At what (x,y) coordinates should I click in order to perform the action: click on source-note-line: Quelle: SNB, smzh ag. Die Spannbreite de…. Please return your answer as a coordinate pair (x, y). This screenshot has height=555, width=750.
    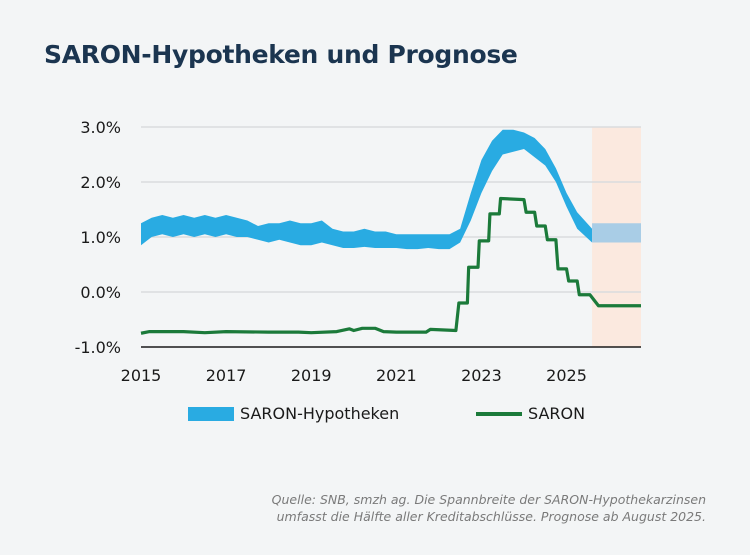
    Looking at the image, I should click on (488, 499).